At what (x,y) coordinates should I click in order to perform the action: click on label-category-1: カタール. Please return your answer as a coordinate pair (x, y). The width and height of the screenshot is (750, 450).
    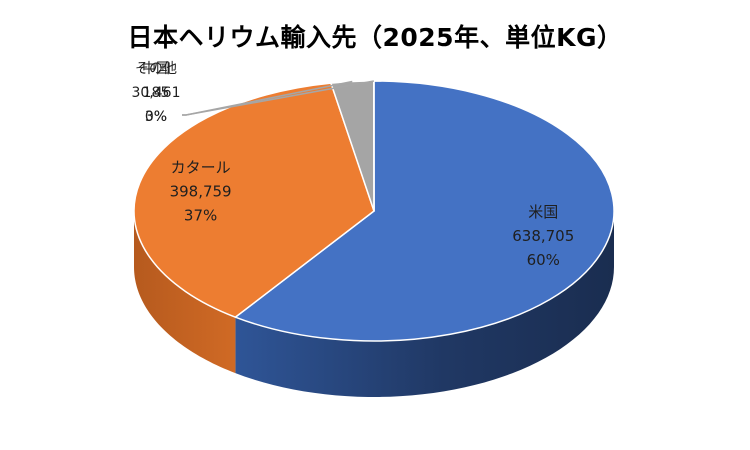
    Looking at the image, I should click on (201, 167).